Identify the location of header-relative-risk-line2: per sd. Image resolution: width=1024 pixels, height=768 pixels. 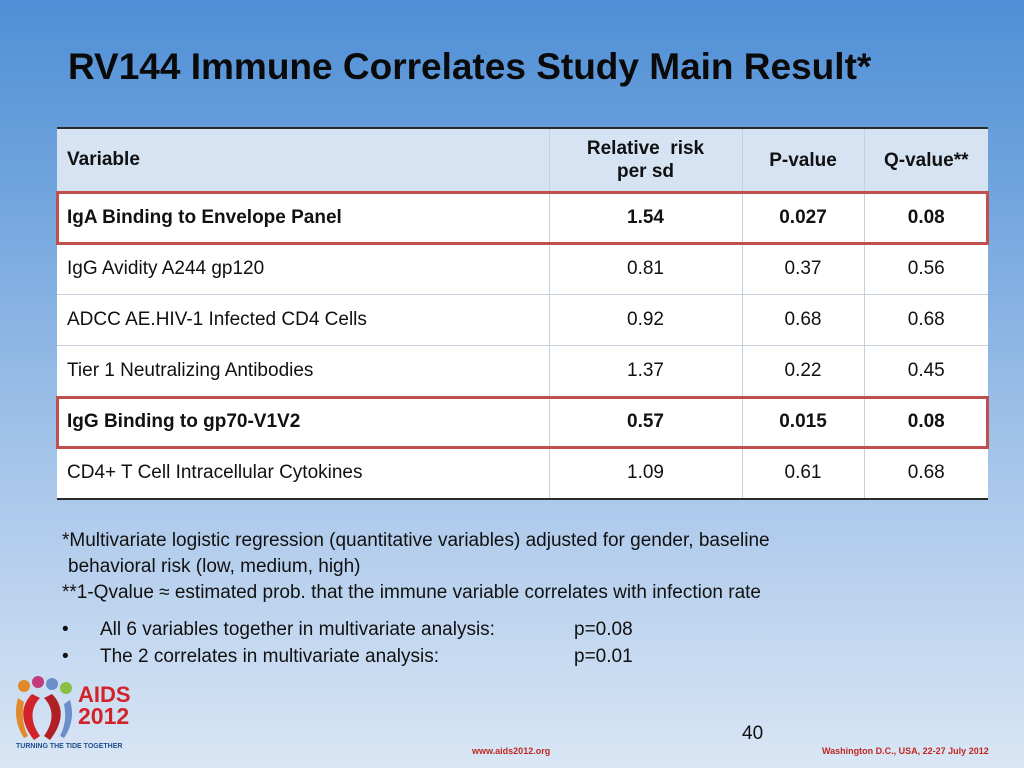
(645, 171).